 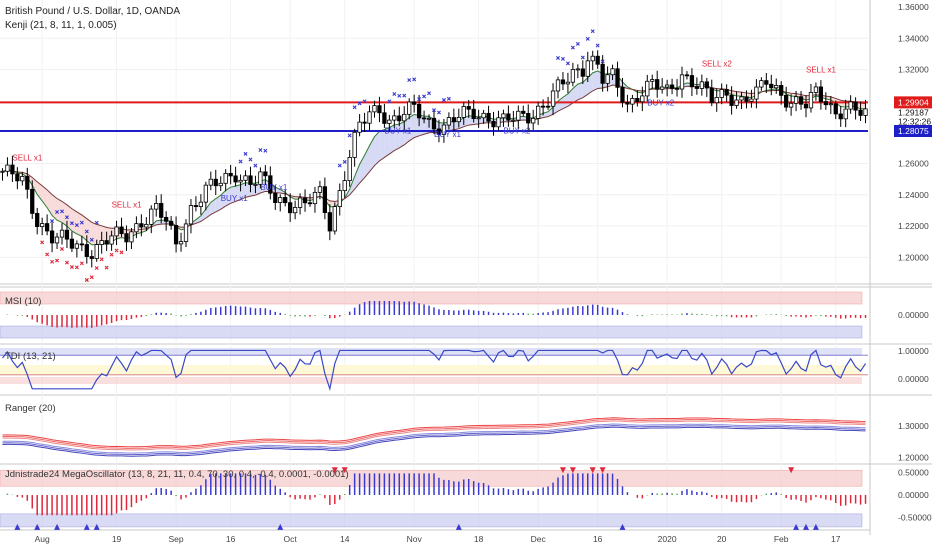 I want to click on time-axis-label: Feb, so click(x=781, y=539).